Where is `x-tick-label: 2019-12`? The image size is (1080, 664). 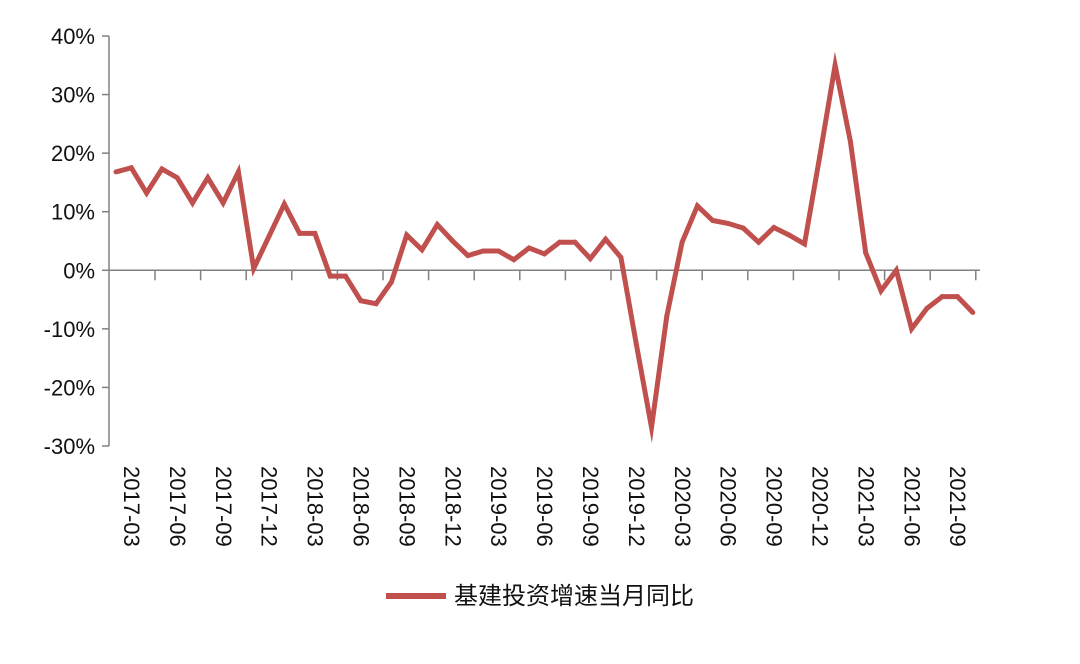
x-tick-label: 2019-12 is located at coordinates (636, 506).